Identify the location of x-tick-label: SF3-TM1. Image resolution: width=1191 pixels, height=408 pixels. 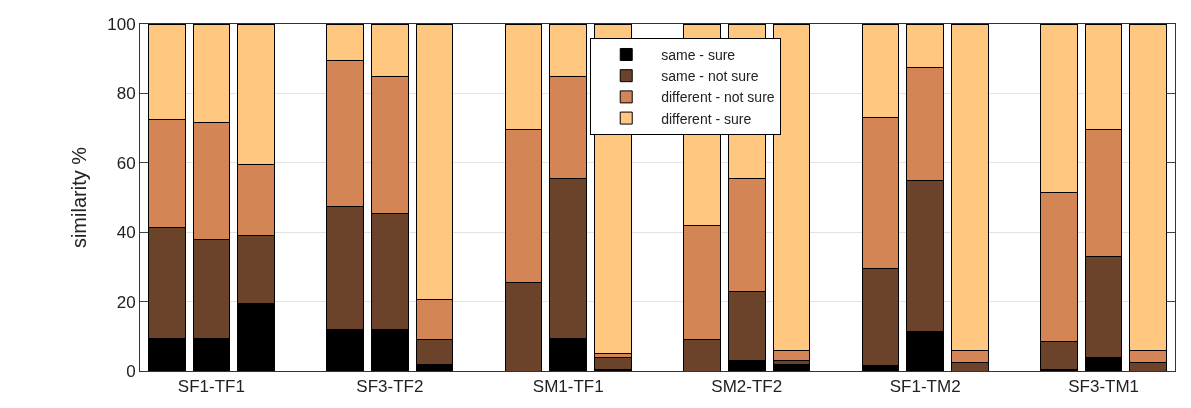
(1104, 387).